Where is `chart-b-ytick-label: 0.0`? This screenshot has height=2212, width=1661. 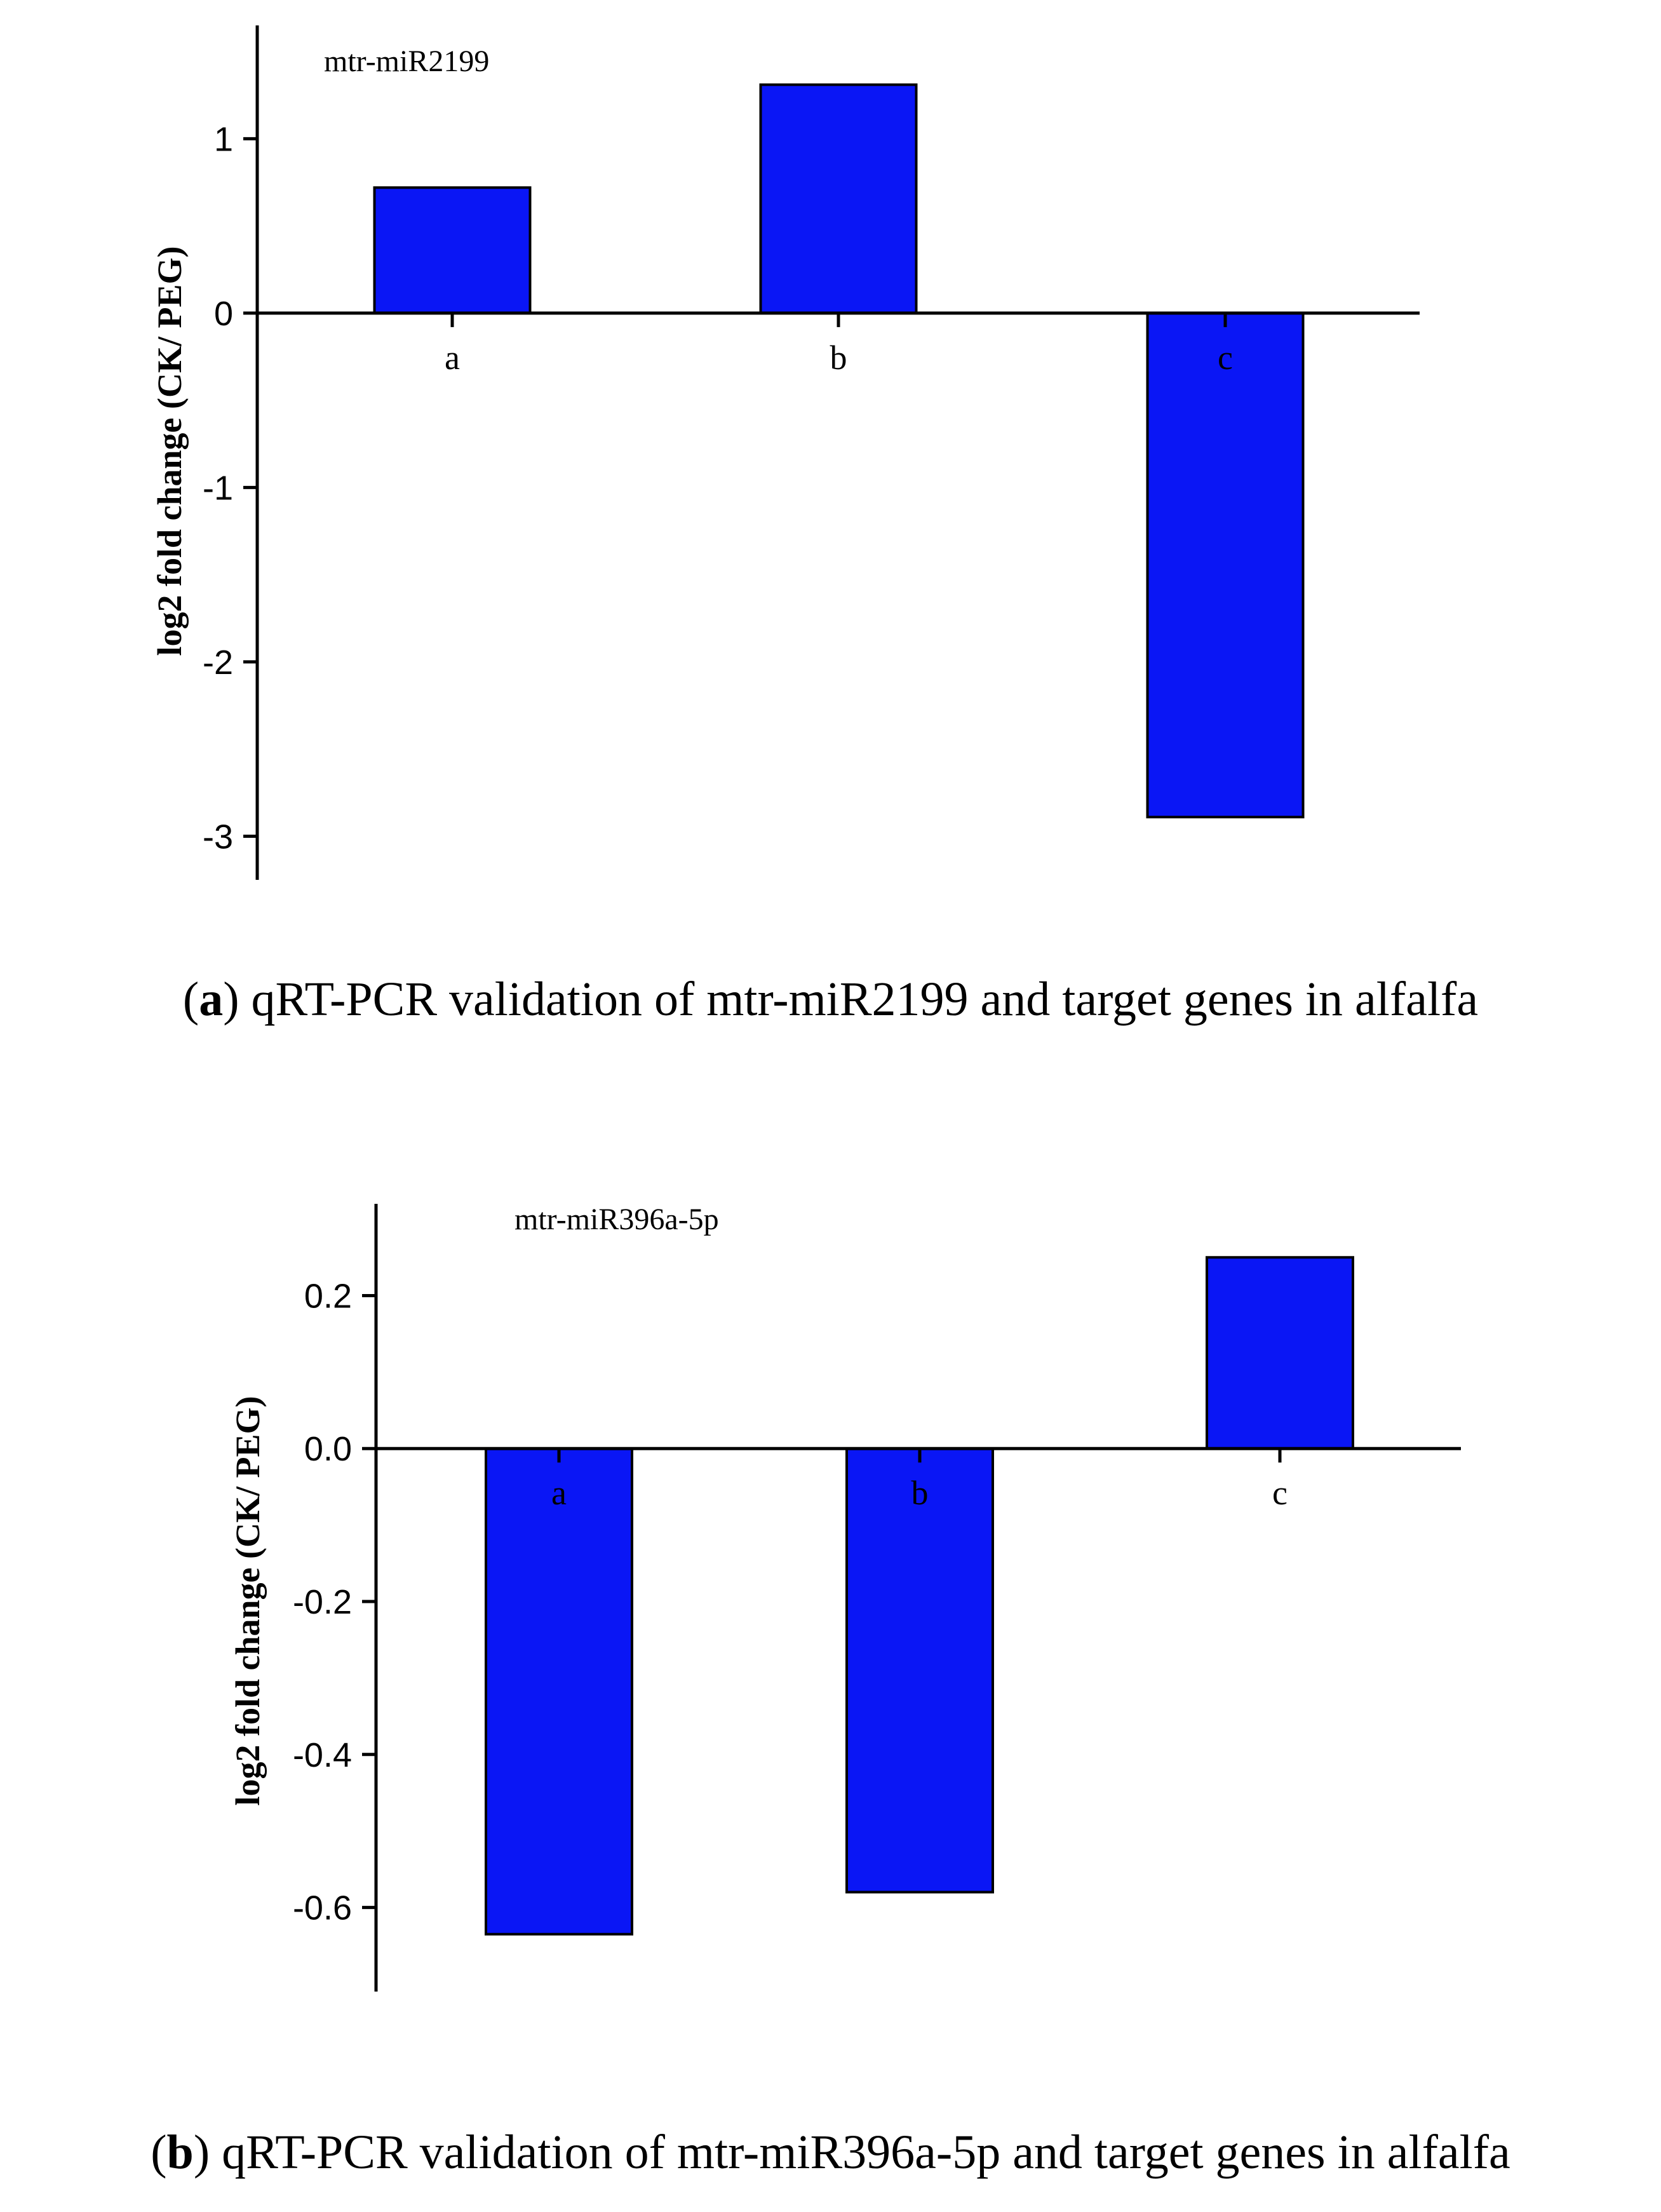 chart-b-ytick-label: 0.0 is located at coordinates (328, 1449).